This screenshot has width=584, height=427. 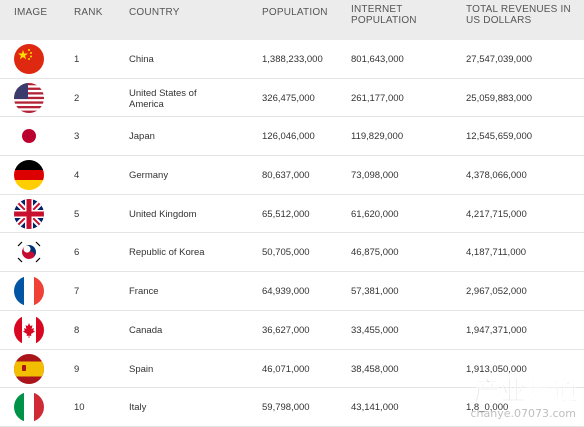 What do you see at coordinates (377, 59) in the screenshot?
I see `internet-population-cell: 801,643,000` at bounding box center [377, 59].